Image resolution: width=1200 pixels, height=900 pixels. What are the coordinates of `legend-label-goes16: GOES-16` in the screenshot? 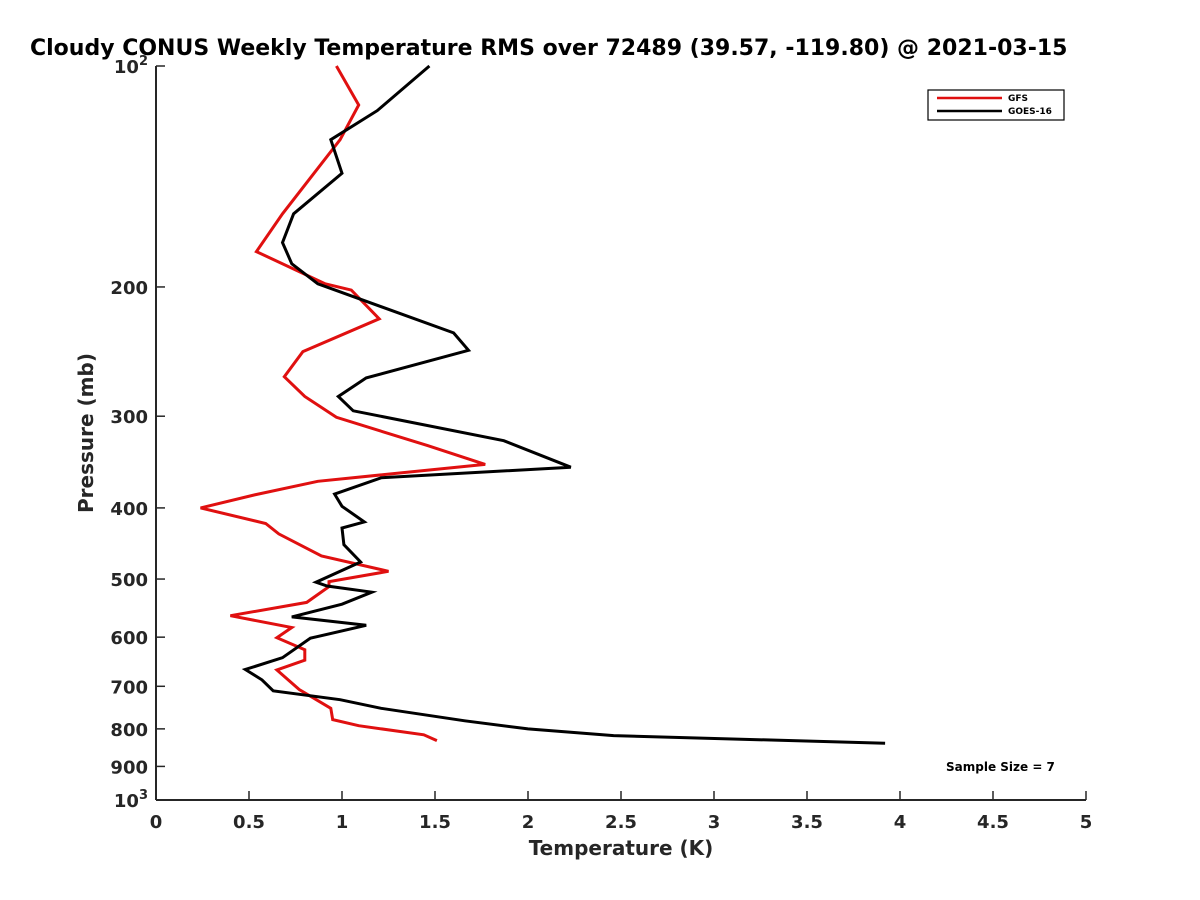 It's located at (1030, 112).